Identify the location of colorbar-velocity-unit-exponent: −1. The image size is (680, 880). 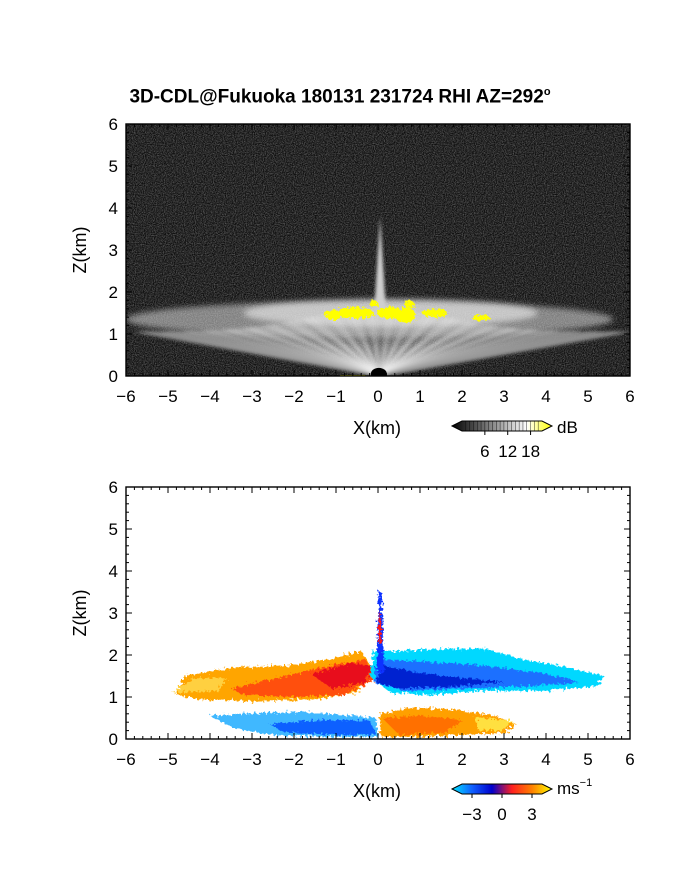
(586, 783).